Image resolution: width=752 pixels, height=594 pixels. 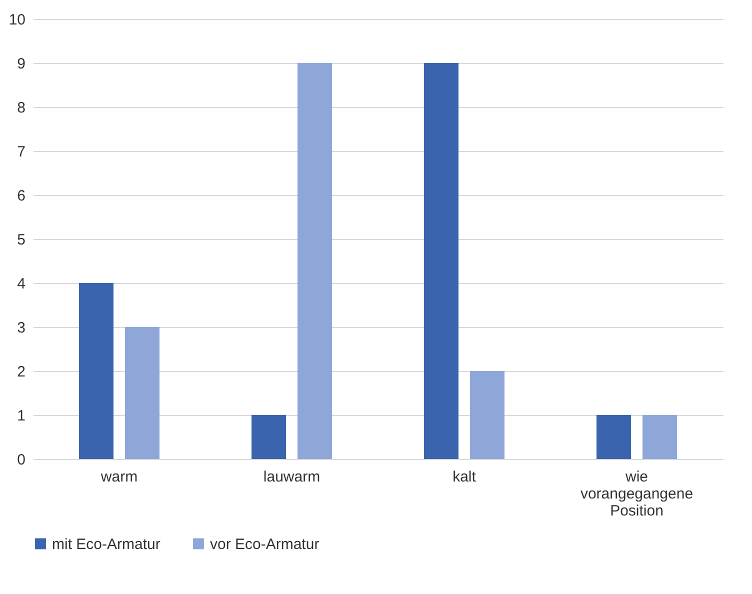 I want to click on y-tick-label: 3, so click(x=21, y=328).